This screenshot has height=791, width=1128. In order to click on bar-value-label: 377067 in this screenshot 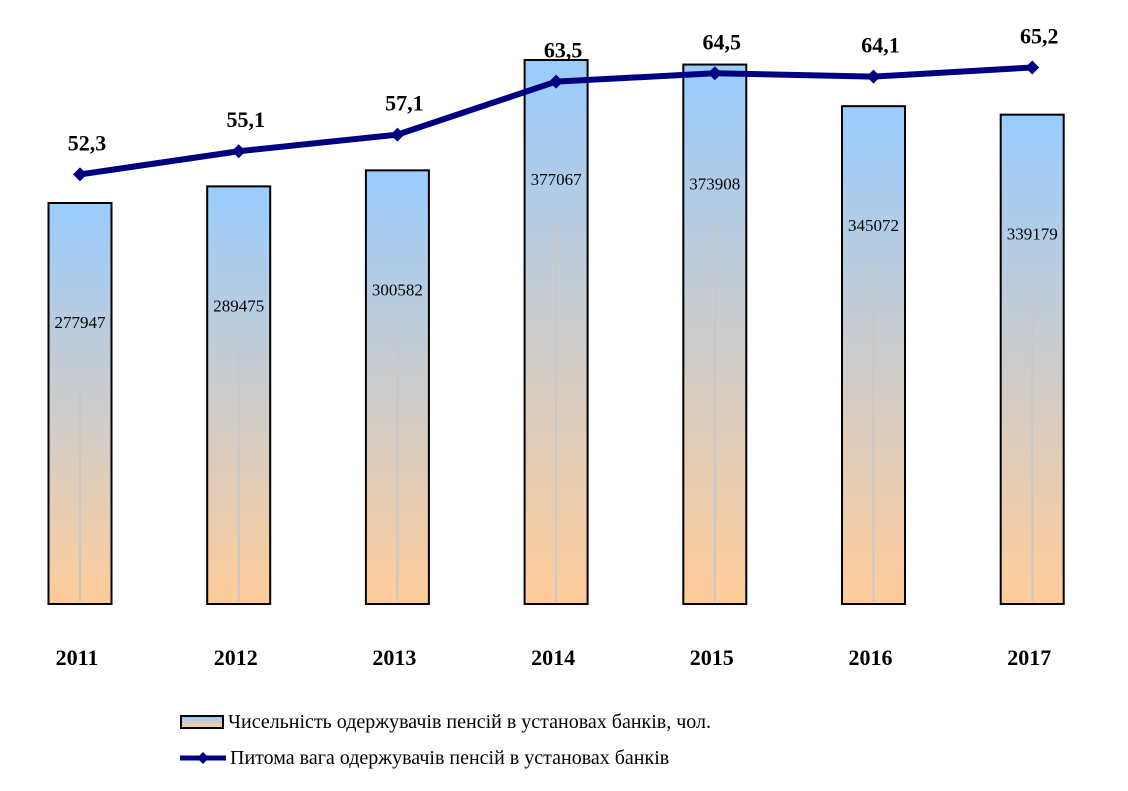, I will do `click(557, 179)`.